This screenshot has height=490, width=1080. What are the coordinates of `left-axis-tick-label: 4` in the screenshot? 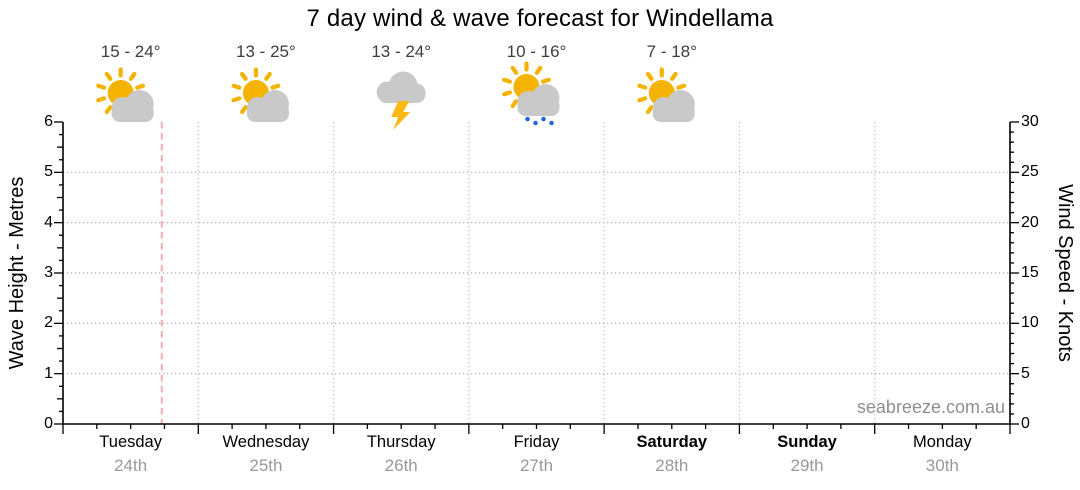 It's located at (48, 222).